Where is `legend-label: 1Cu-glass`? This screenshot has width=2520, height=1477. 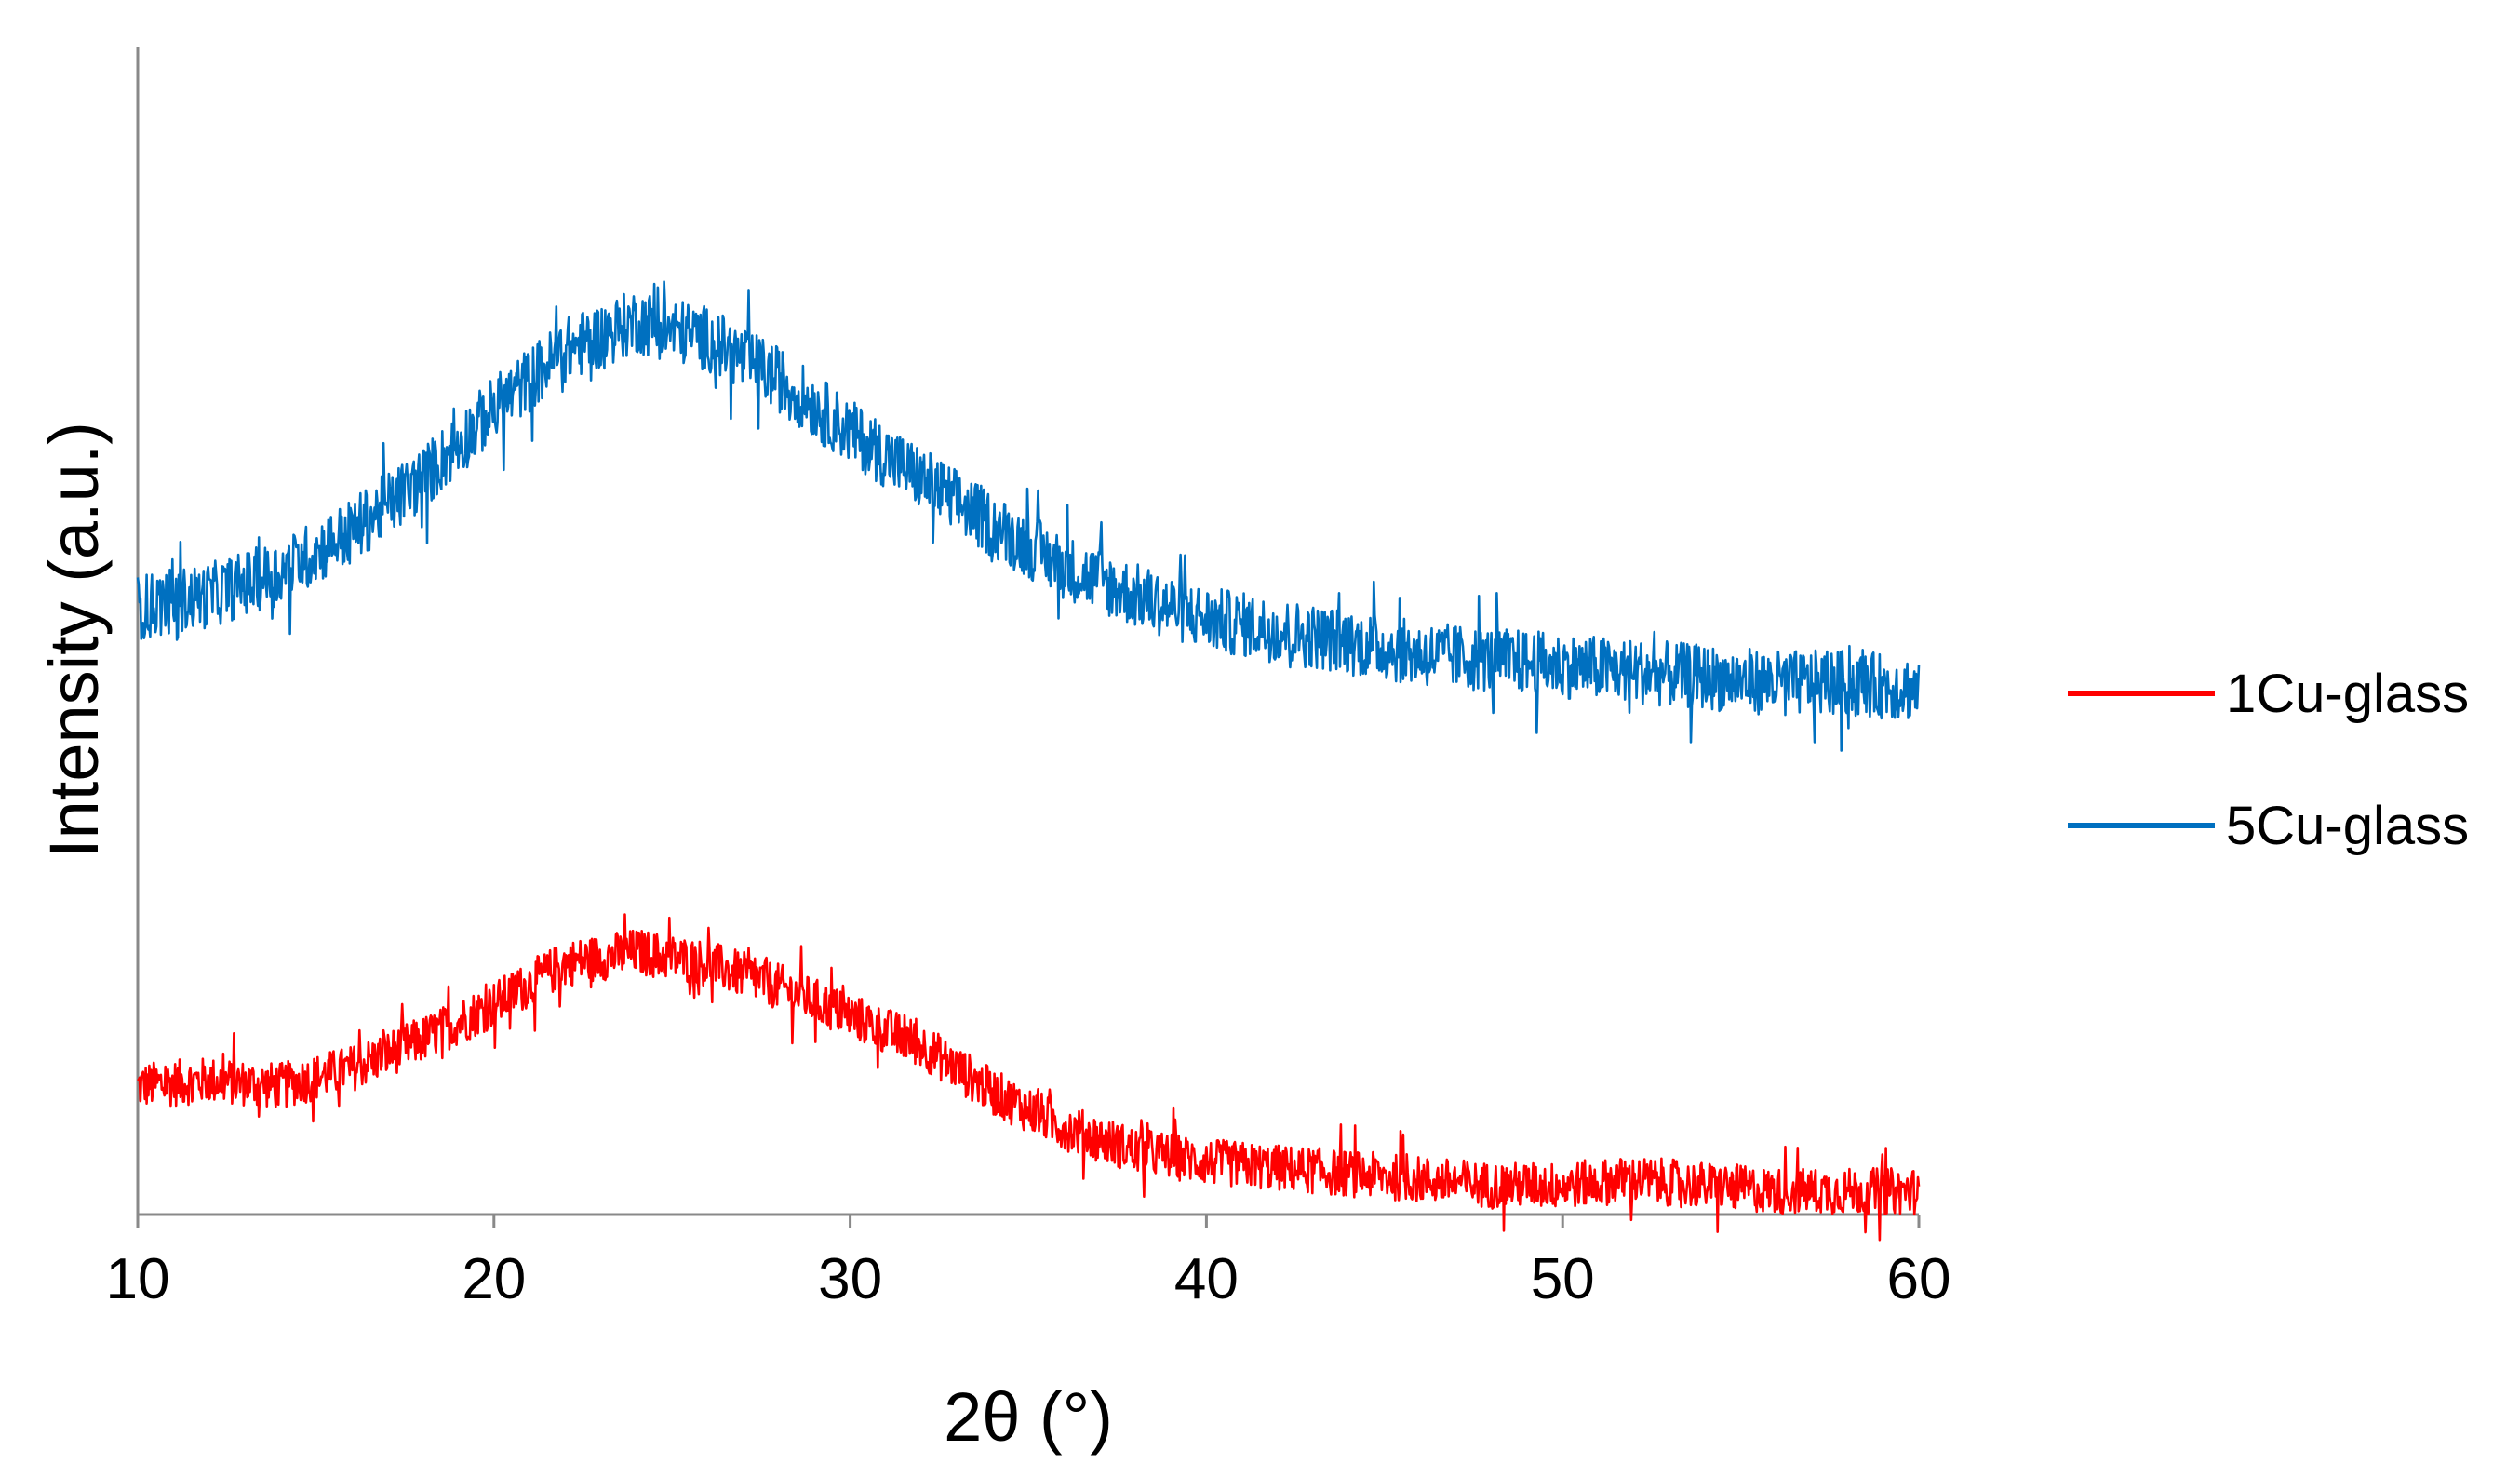
legend-label: 1Cu-glass is located at coordinates (2347, 694).